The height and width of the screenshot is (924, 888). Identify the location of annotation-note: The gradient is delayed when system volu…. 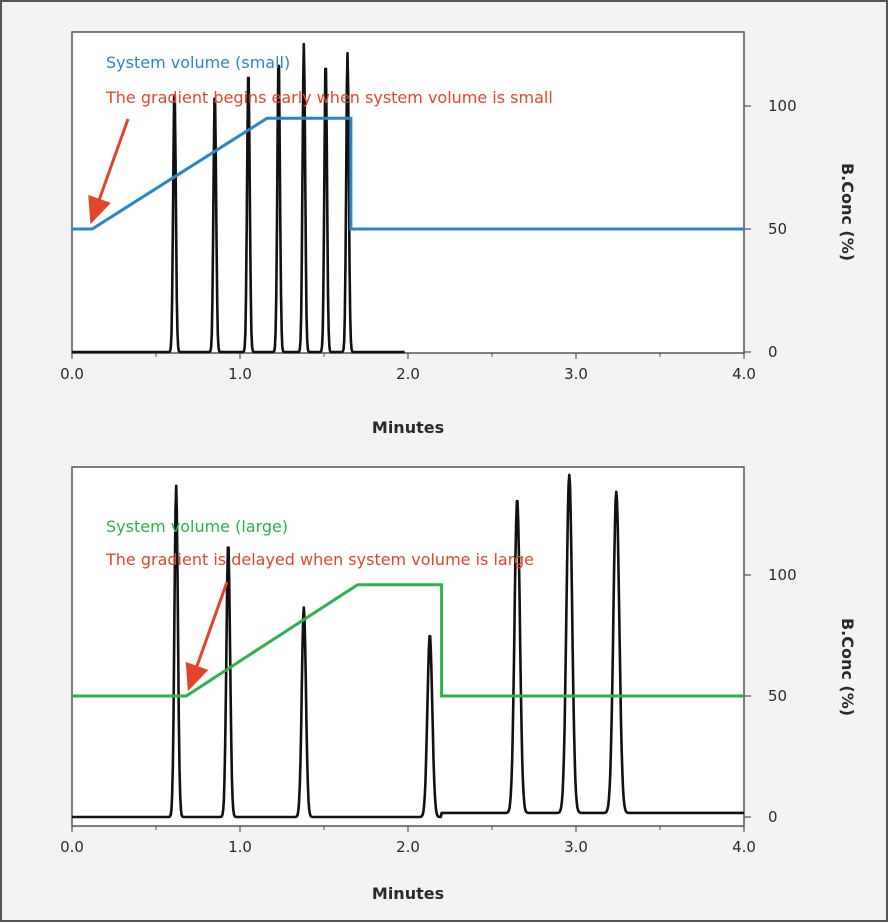
(319, 559).